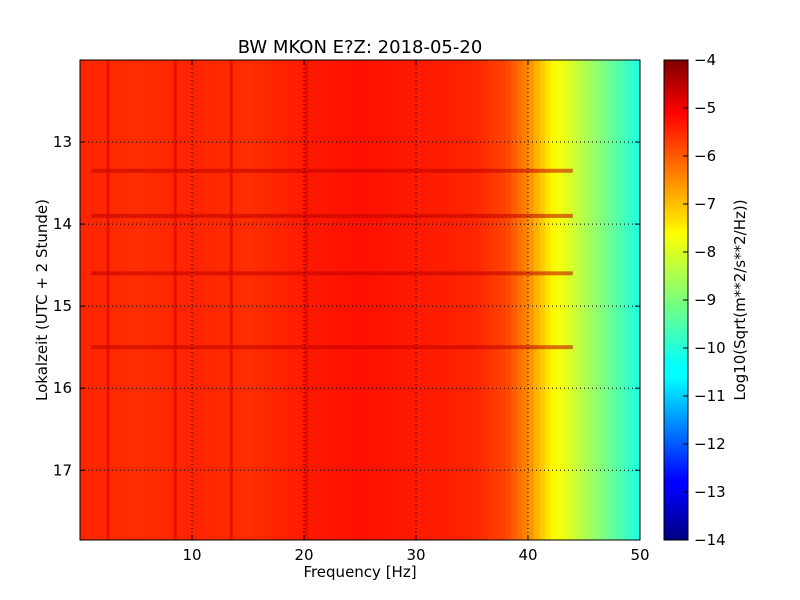 The width and height of the screenshot is (800, 600). What do you see at coordinates (705, 252) in the screenshot?
I see `colorbar-tick-label: −8` at bounding box center [705, 252].